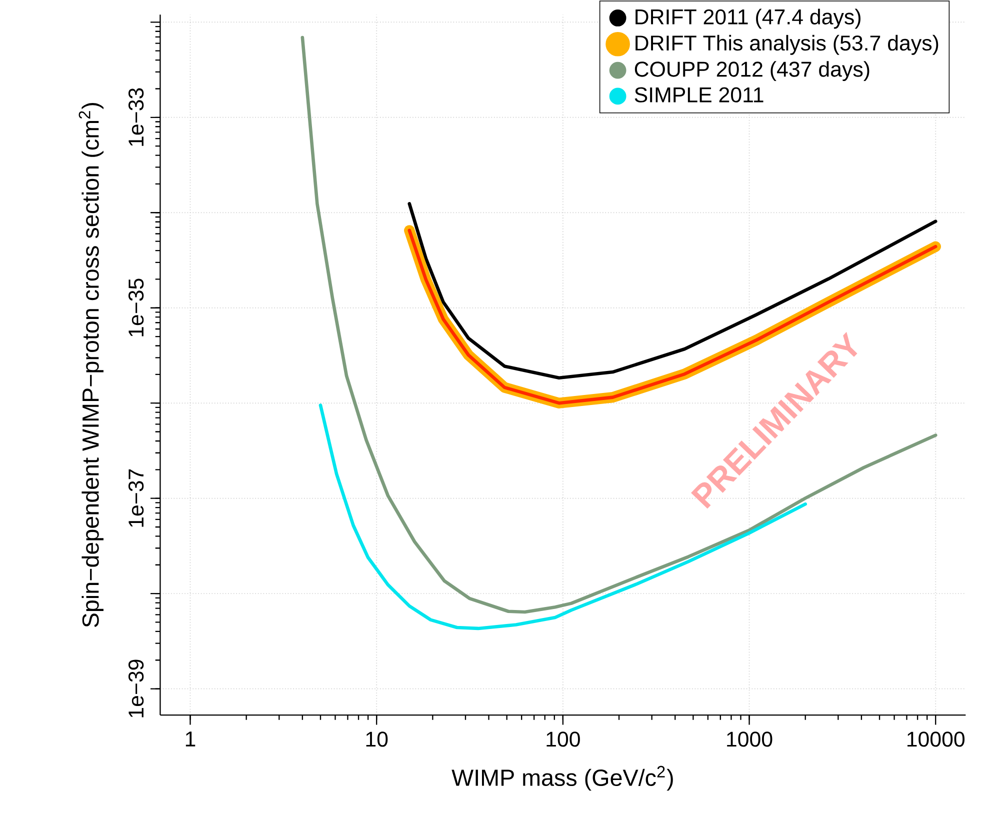 The image size is (990, 827). Describe the element at coordinates (191, 739) in the screenshot. I see `x-tick-label: 1` at that location.